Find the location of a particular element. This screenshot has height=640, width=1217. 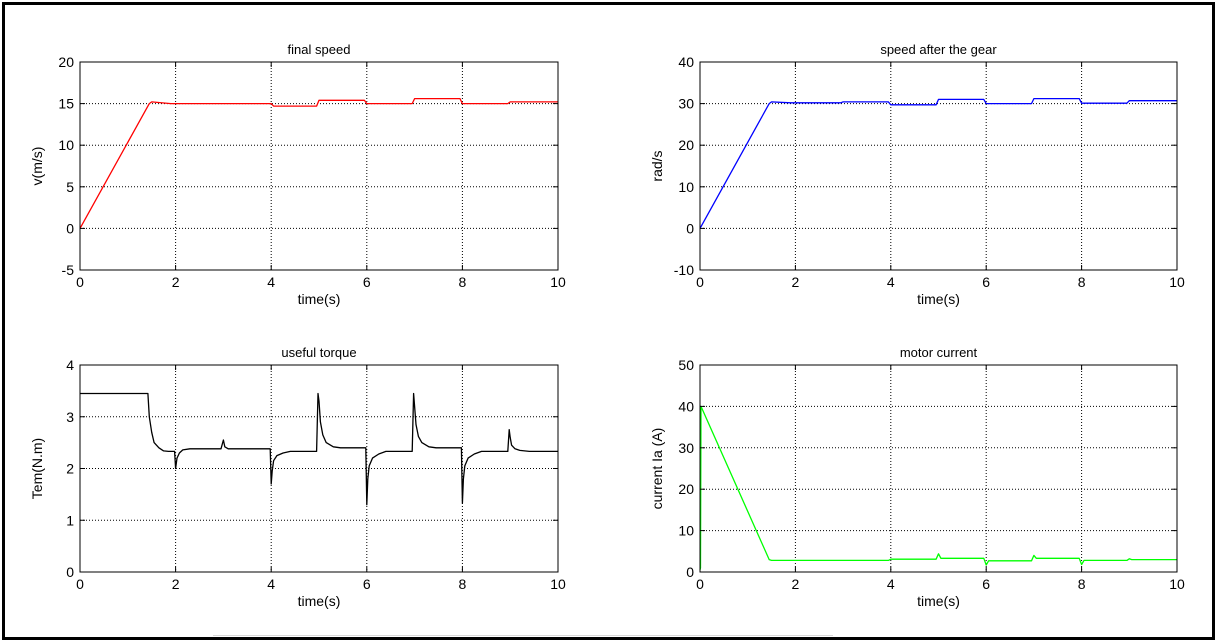

chart-3-xtick-label-1: 2 is located at coordinates (796, 584).